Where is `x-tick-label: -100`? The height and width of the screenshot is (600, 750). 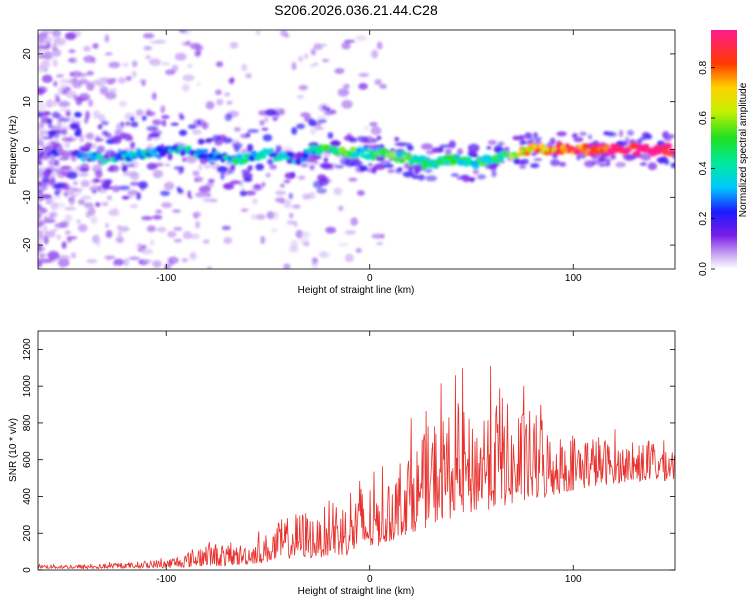
x-tick-label: -100 is located at coordinates (166, 278).